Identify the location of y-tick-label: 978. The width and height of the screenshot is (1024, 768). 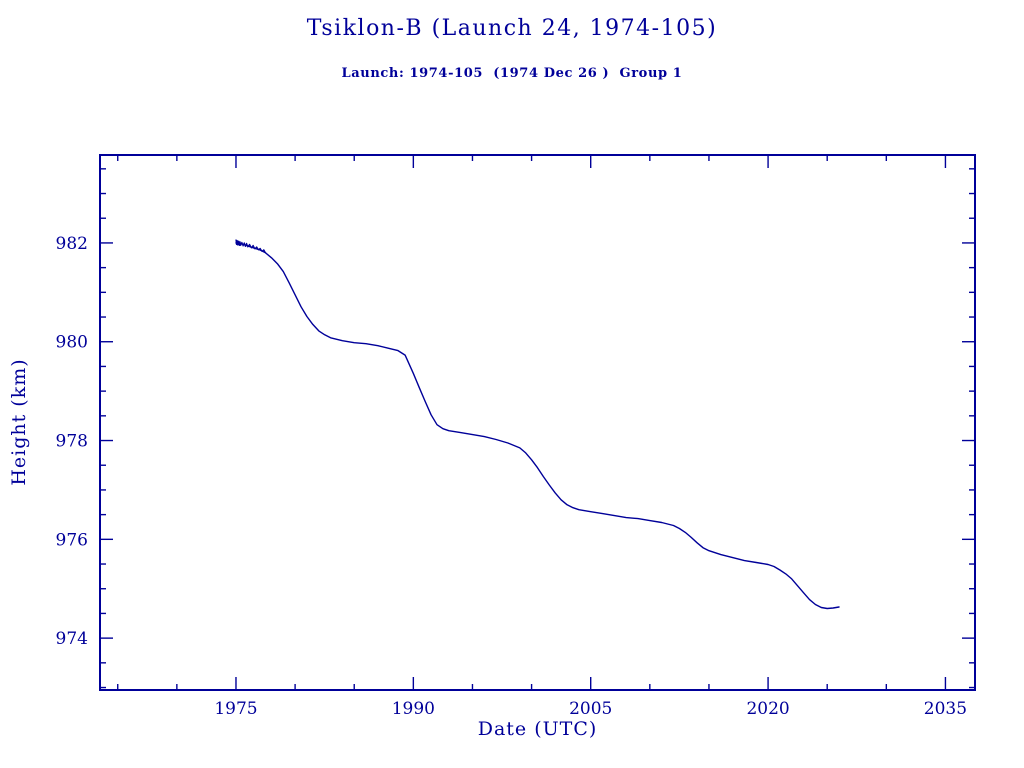
(72, 442).